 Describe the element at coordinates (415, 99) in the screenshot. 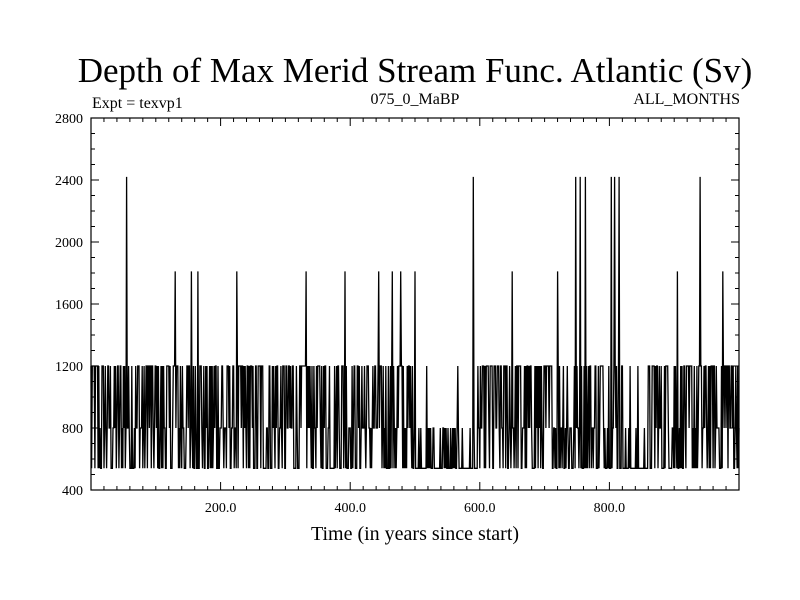

I see `period-label: 075_0_MaBP` at that location.